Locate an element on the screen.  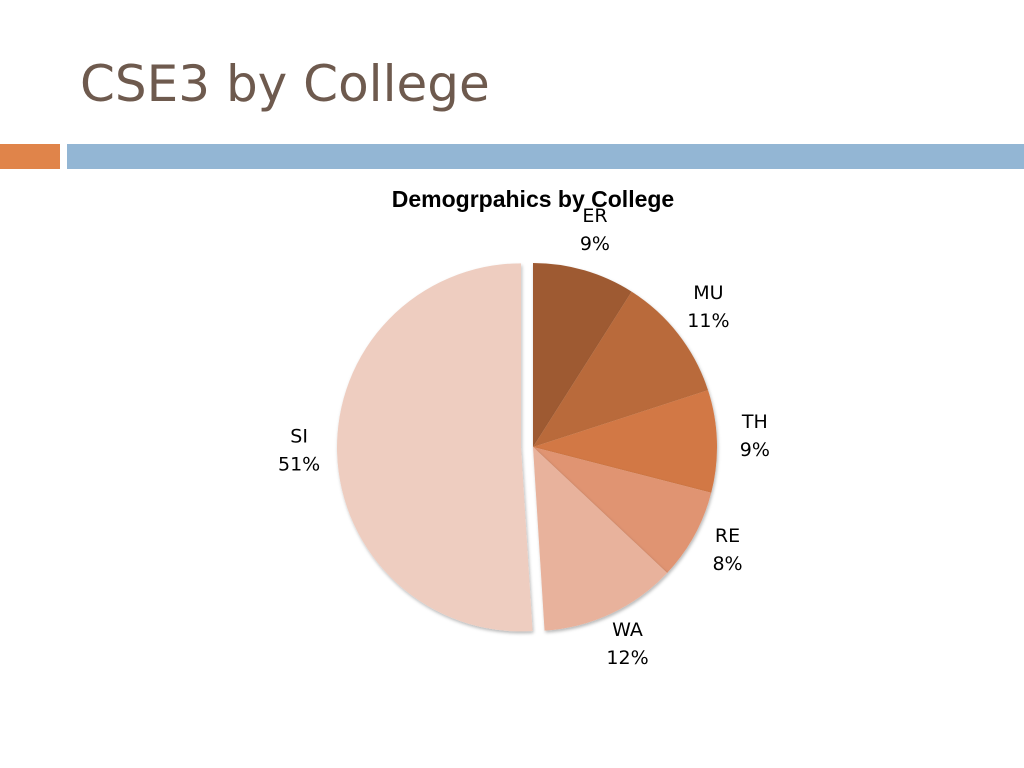
slice-label-mu: MU 11% is located at coordinates (708, 307).